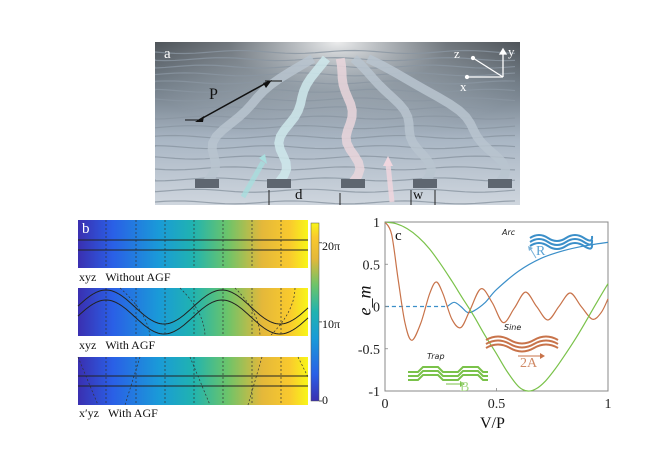  Describe the element at coordinates (299, 195) in the screenshot. I see `spacing-label: d` at that location.